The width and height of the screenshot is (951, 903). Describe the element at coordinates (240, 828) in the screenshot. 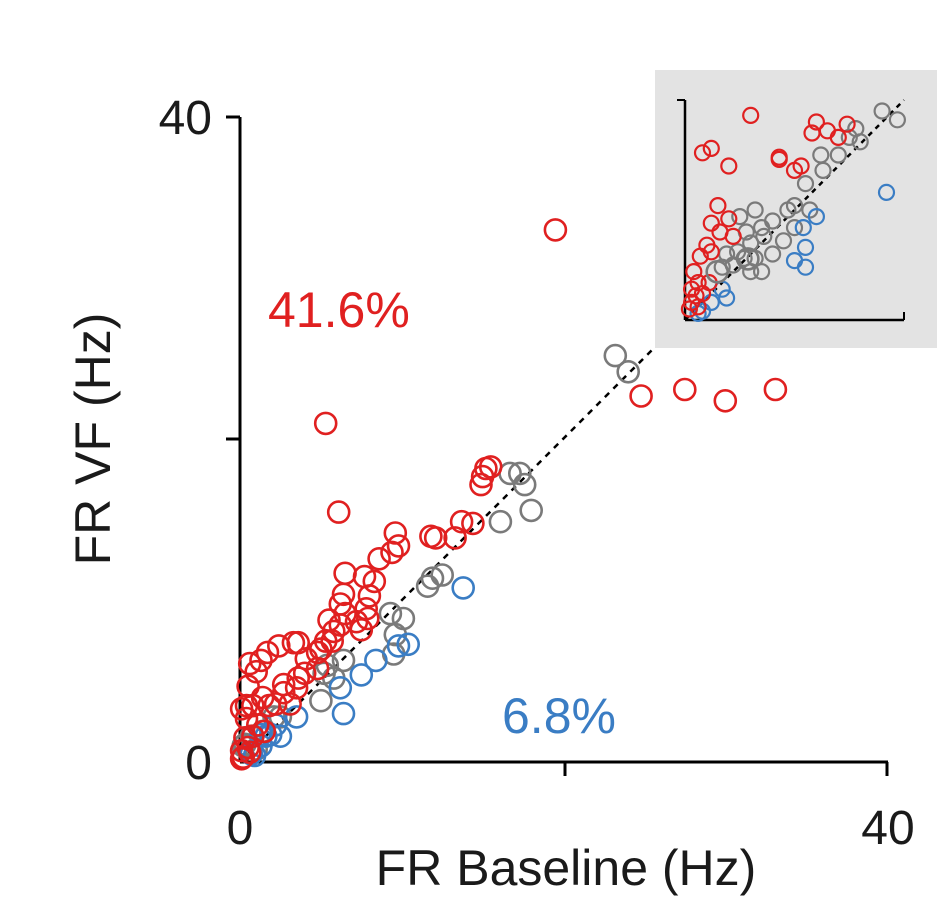

I see `x-tick-label-0: 0` at that location.